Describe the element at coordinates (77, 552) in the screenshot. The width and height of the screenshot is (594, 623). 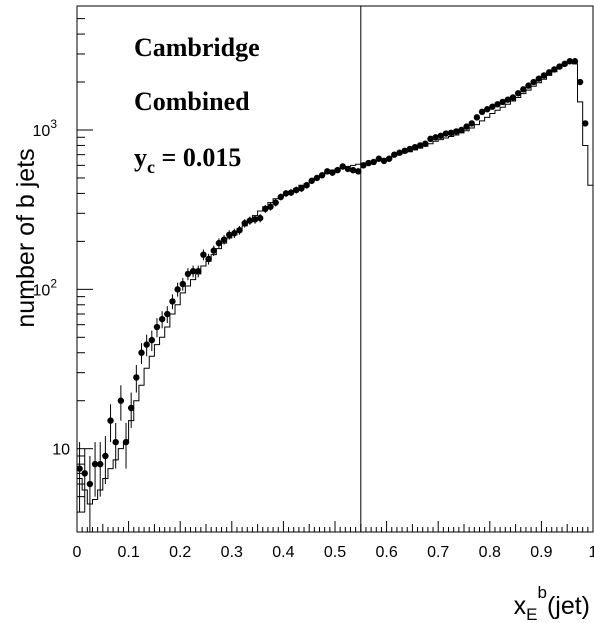
I see `x-tick-label: 0` at that location.